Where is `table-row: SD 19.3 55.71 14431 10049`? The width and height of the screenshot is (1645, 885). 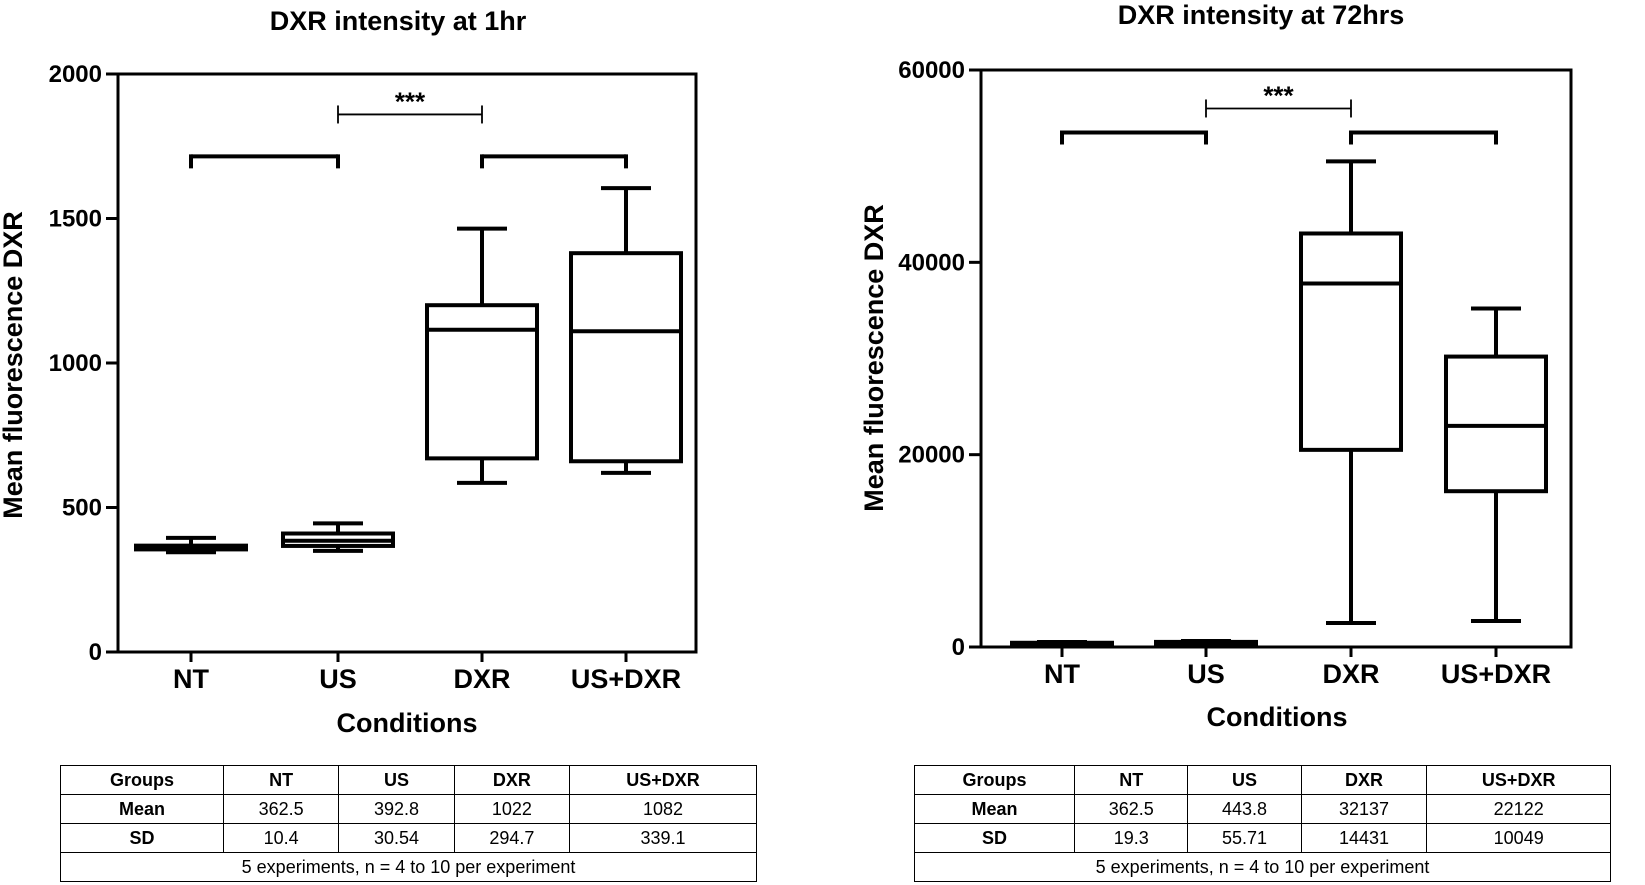
table-row: SD 19.3 55.71 14431 10049 is located at coordinates (1262, 838).